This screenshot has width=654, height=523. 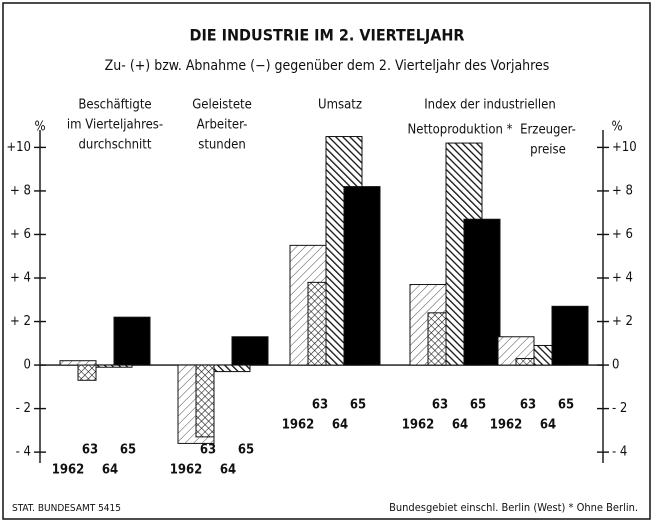 I want to click on category-label: Geleistete, so click(x=222, y=105).